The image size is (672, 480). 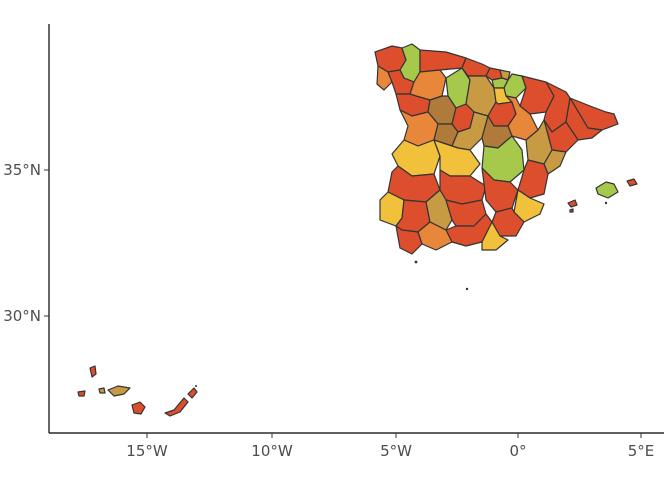 I want to click on y-tick-label-30n: 30°N, so click(x=22, y=316).